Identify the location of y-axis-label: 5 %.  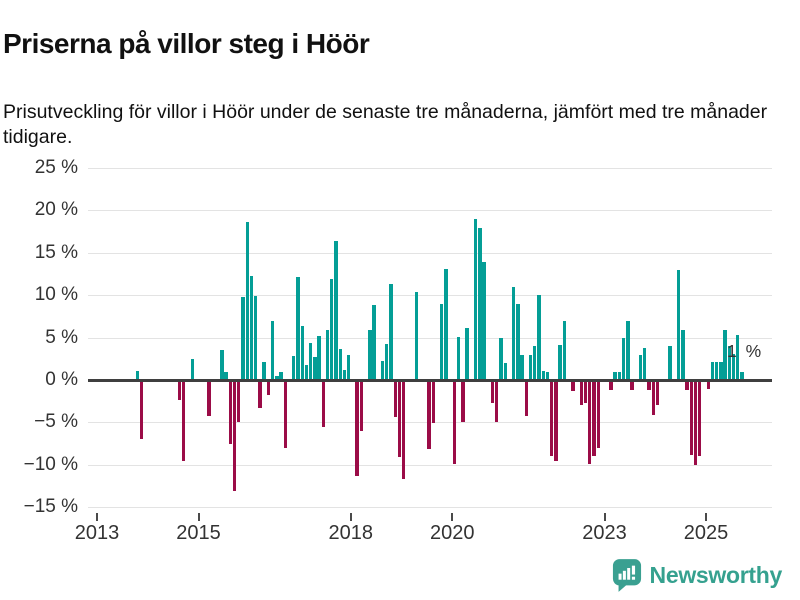
(61, 337).